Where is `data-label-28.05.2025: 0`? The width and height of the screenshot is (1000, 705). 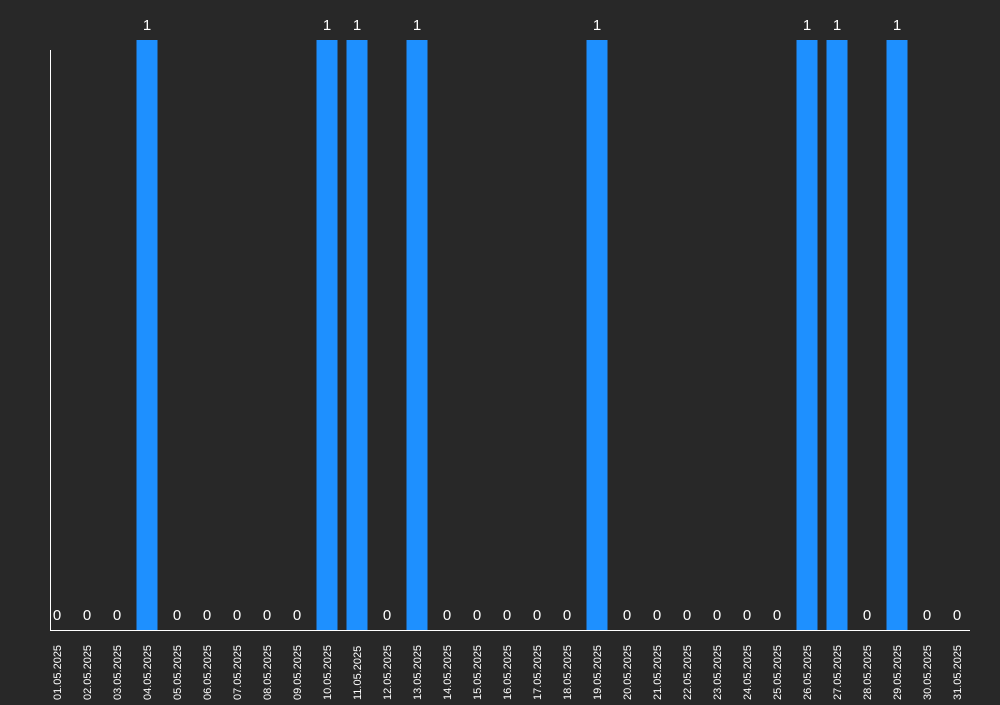
data-label-28.05.2025: 0 is located at coordinates (867, 615).